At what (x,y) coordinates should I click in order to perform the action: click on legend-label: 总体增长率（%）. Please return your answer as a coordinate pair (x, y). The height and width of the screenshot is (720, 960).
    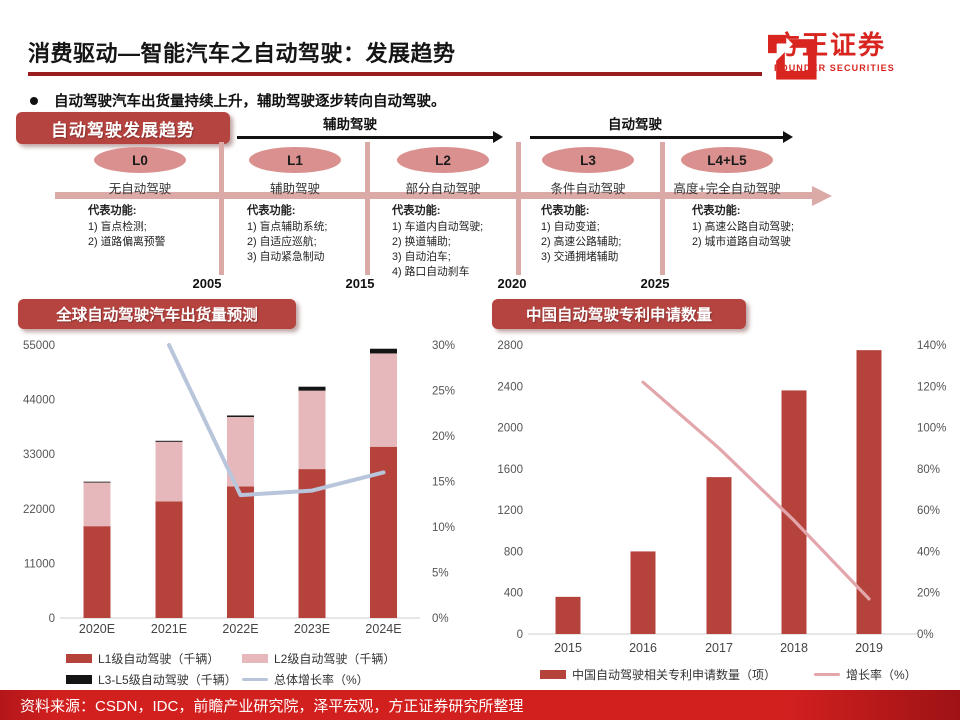
    Looking at the image, I should click on (321, 680).